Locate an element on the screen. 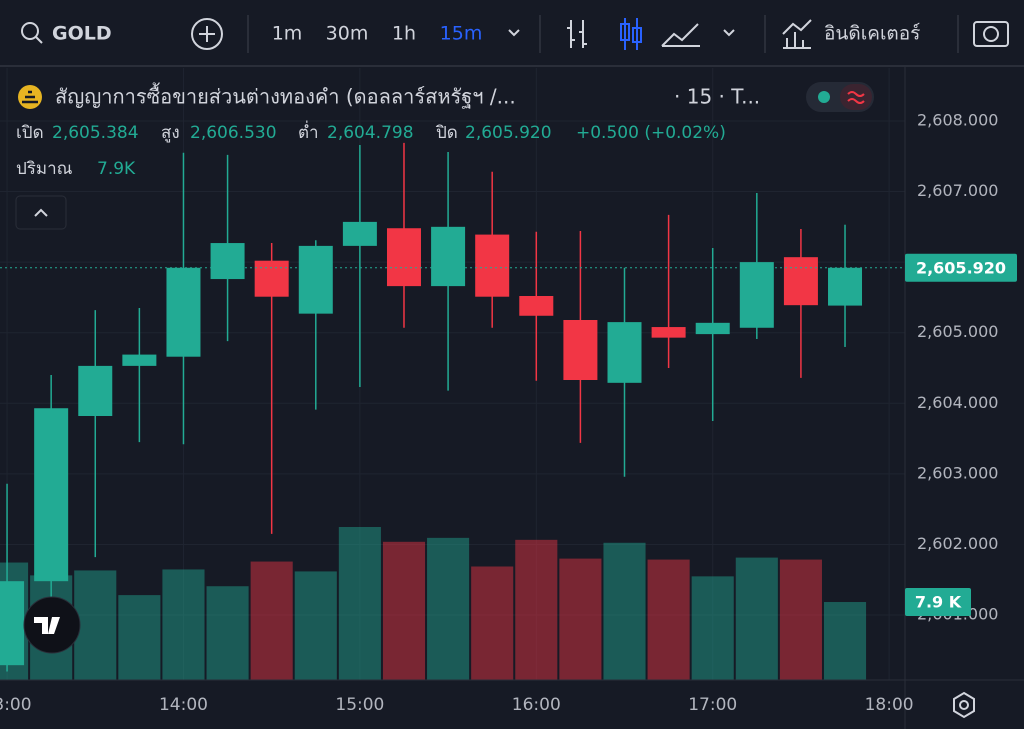 This screenshot has height=729, width=1024. ohlc-label: สูง is located at coordinates (170, 133).